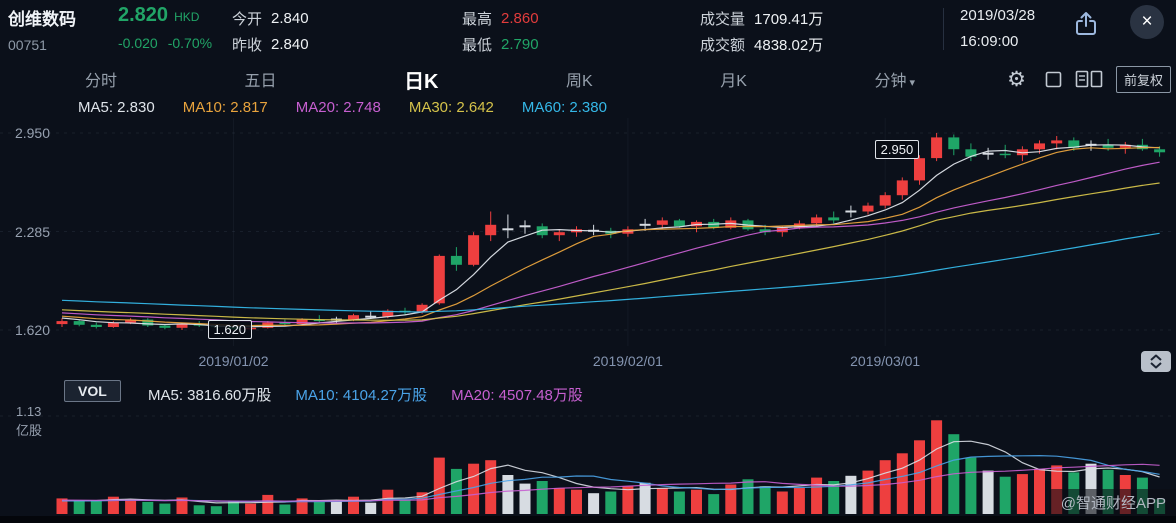 The height and width of the screenshot is (523, 1176). I want to click on price-change: -0.020, so click(138, 43).